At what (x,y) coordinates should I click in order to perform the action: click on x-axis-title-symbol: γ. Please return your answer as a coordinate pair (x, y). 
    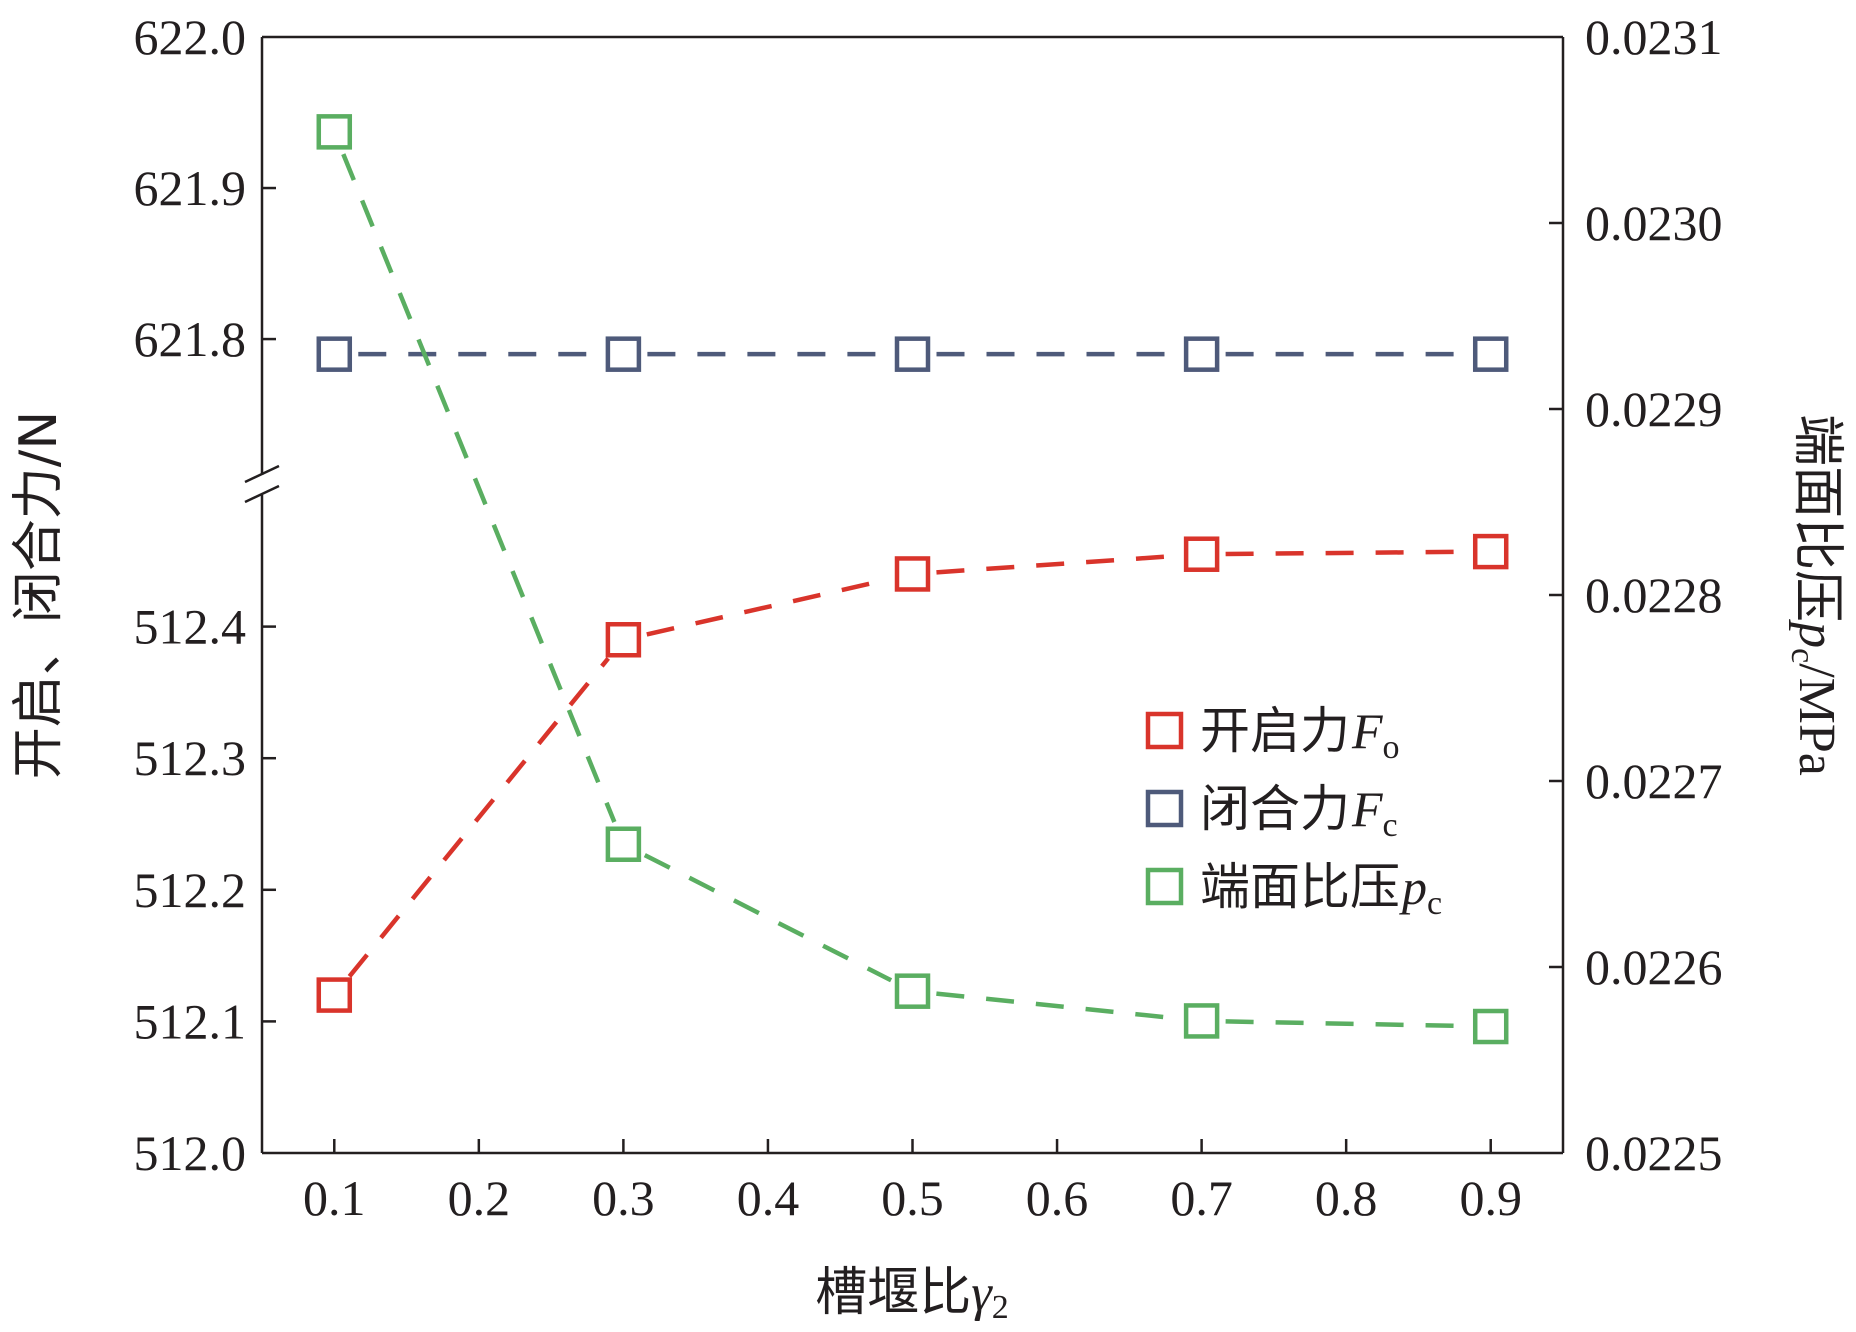
    Looking at the image, I should click on (982, 1293).